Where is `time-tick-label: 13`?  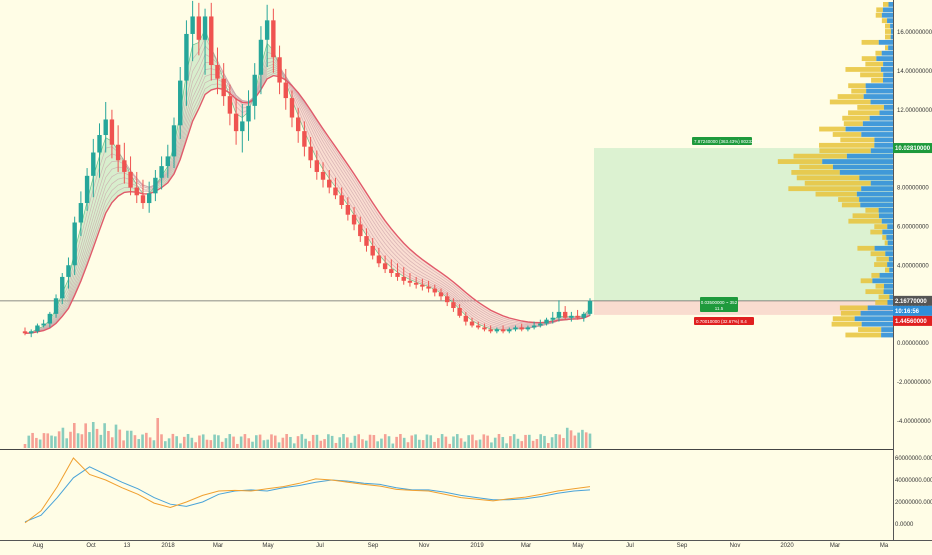 time-tick-label: 13 is located at coordinates (127, 546).